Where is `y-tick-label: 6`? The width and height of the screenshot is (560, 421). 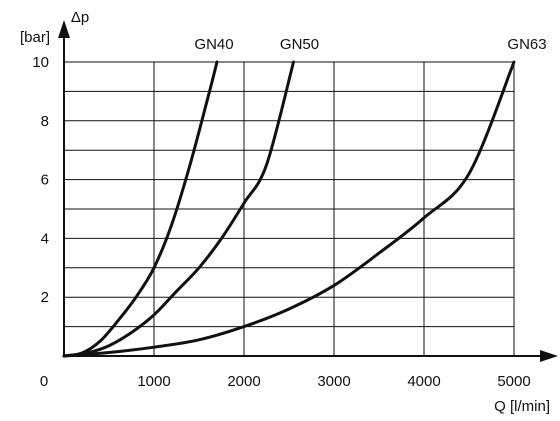 y-tick-label: 6 is located at coordinates (45, 180).